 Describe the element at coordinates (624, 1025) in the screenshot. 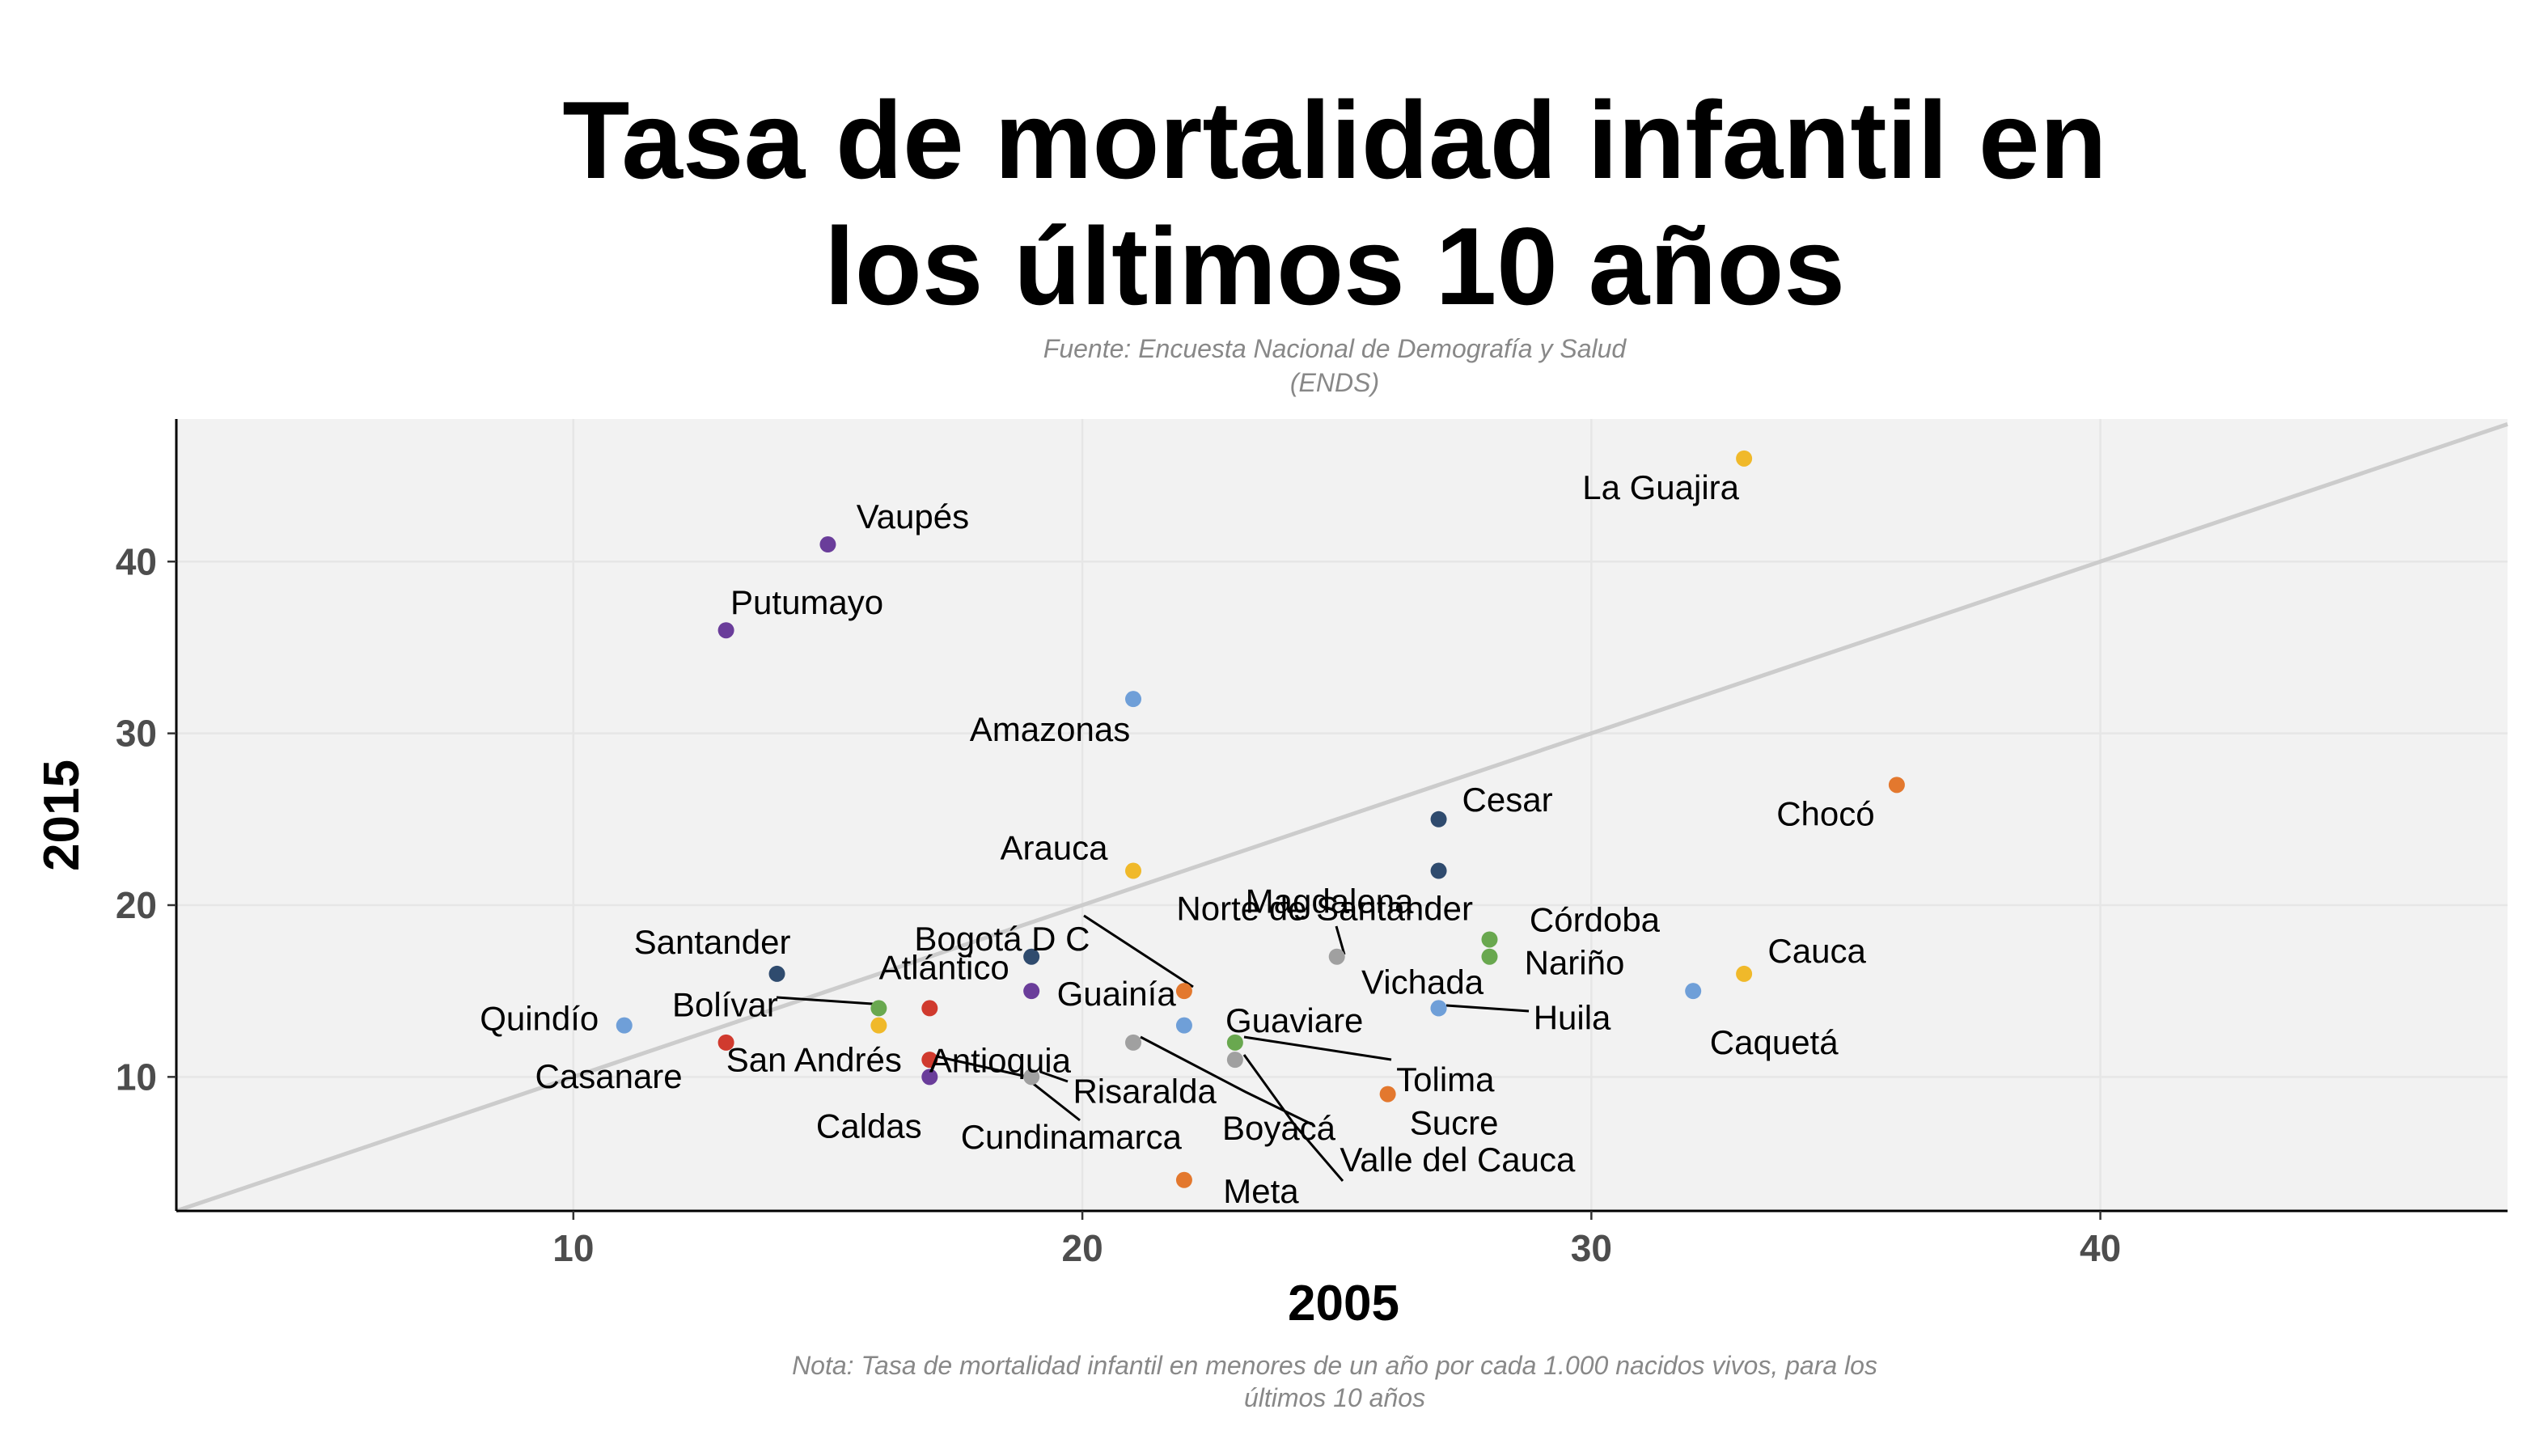

I see `point-quindio` at that location.